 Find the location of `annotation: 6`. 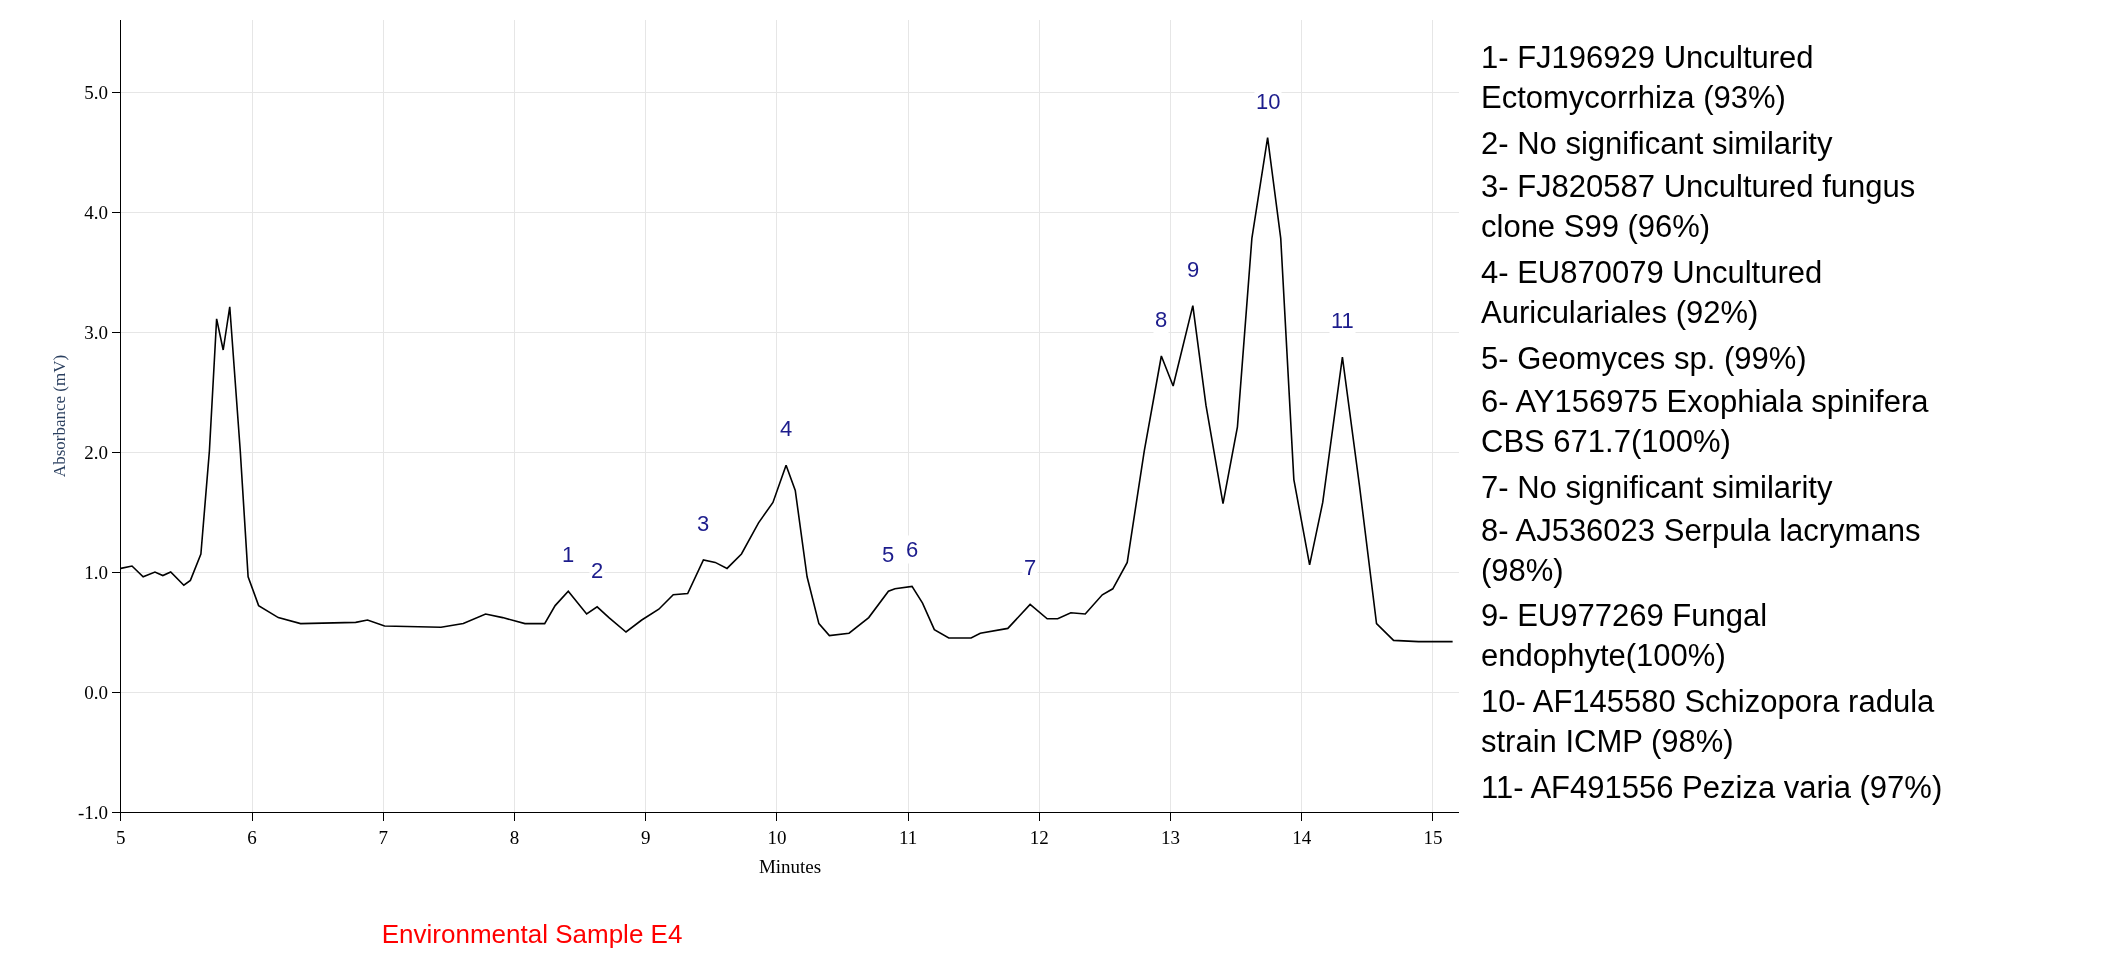

annotation: 6 is located at coordinates (912, 549).